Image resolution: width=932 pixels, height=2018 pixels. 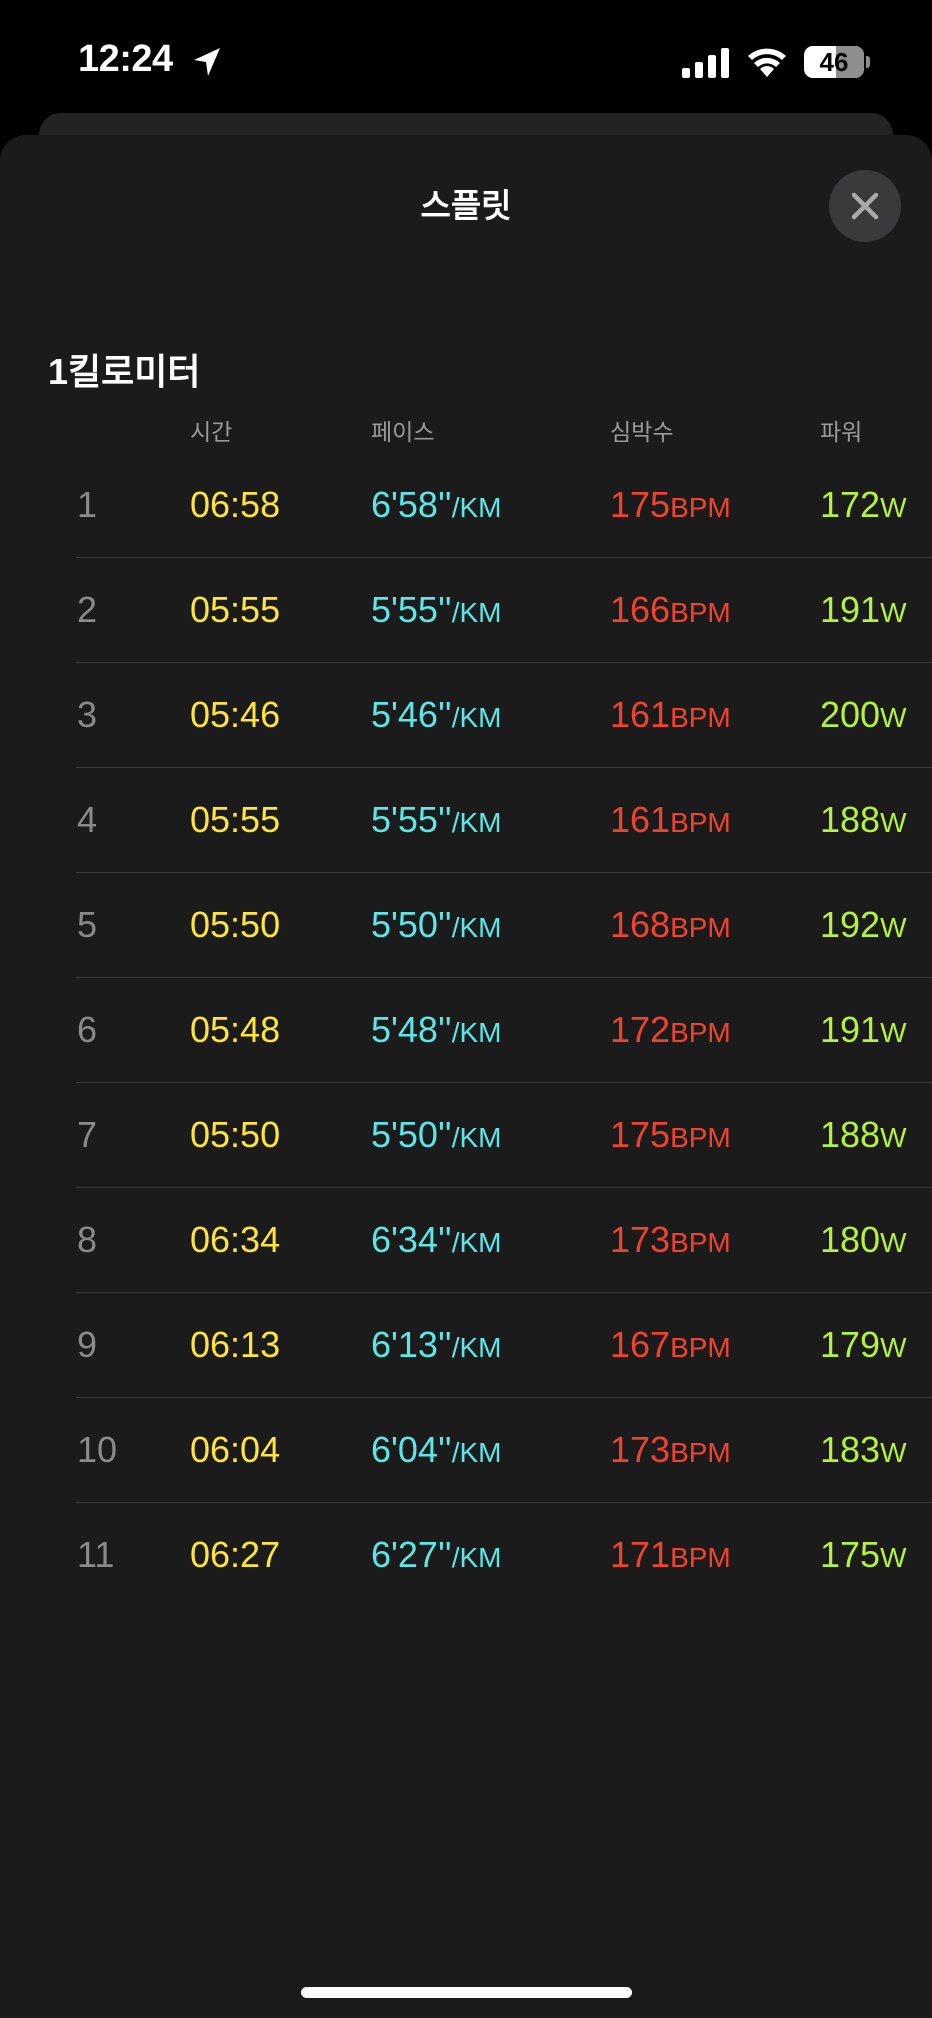 What do you see at coordinates (124, 371) in the screenshot?
I see `section-title: 1킬로미터` at bounding box center [124, 371].